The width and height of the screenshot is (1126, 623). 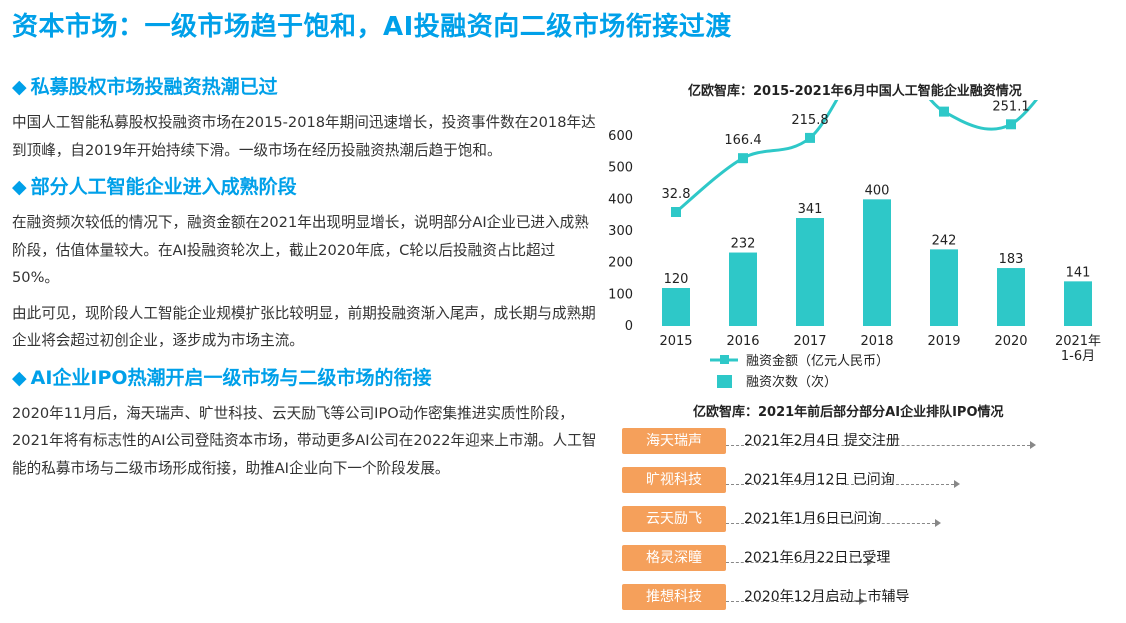 I want to click on bar-data-label: 232, so click(x=743, y=244).